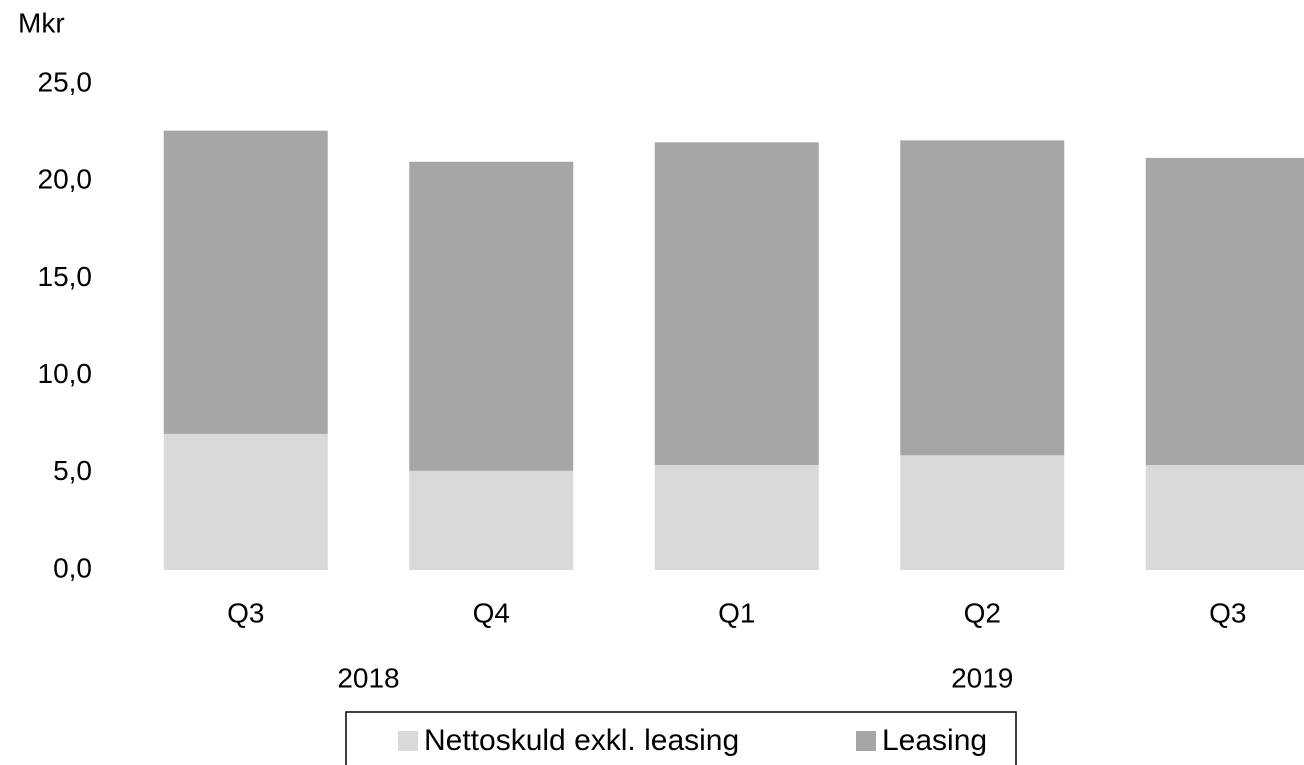 The width and height of the screenshot is (1304, 765). What do you see at coordinates (491, 612) in the screenshot?
I see `x-tick-label: Q4` at bounding box center [491, 612].